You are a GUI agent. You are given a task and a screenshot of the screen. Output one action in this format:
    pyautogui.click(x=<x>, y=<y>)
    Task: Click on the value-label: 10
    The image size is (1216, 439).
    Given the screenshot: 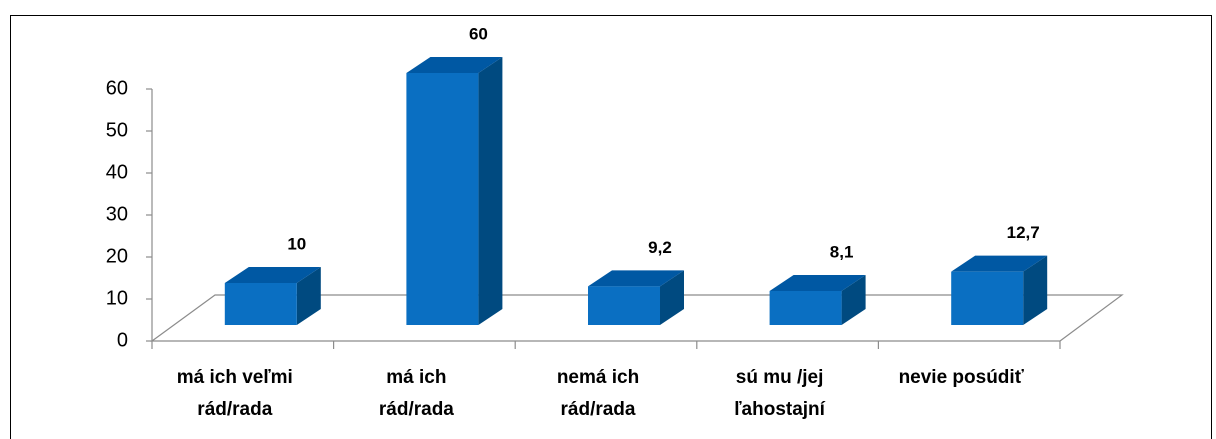 What is the action you would take?
    pyautogui.click(x=296, y=243)
    